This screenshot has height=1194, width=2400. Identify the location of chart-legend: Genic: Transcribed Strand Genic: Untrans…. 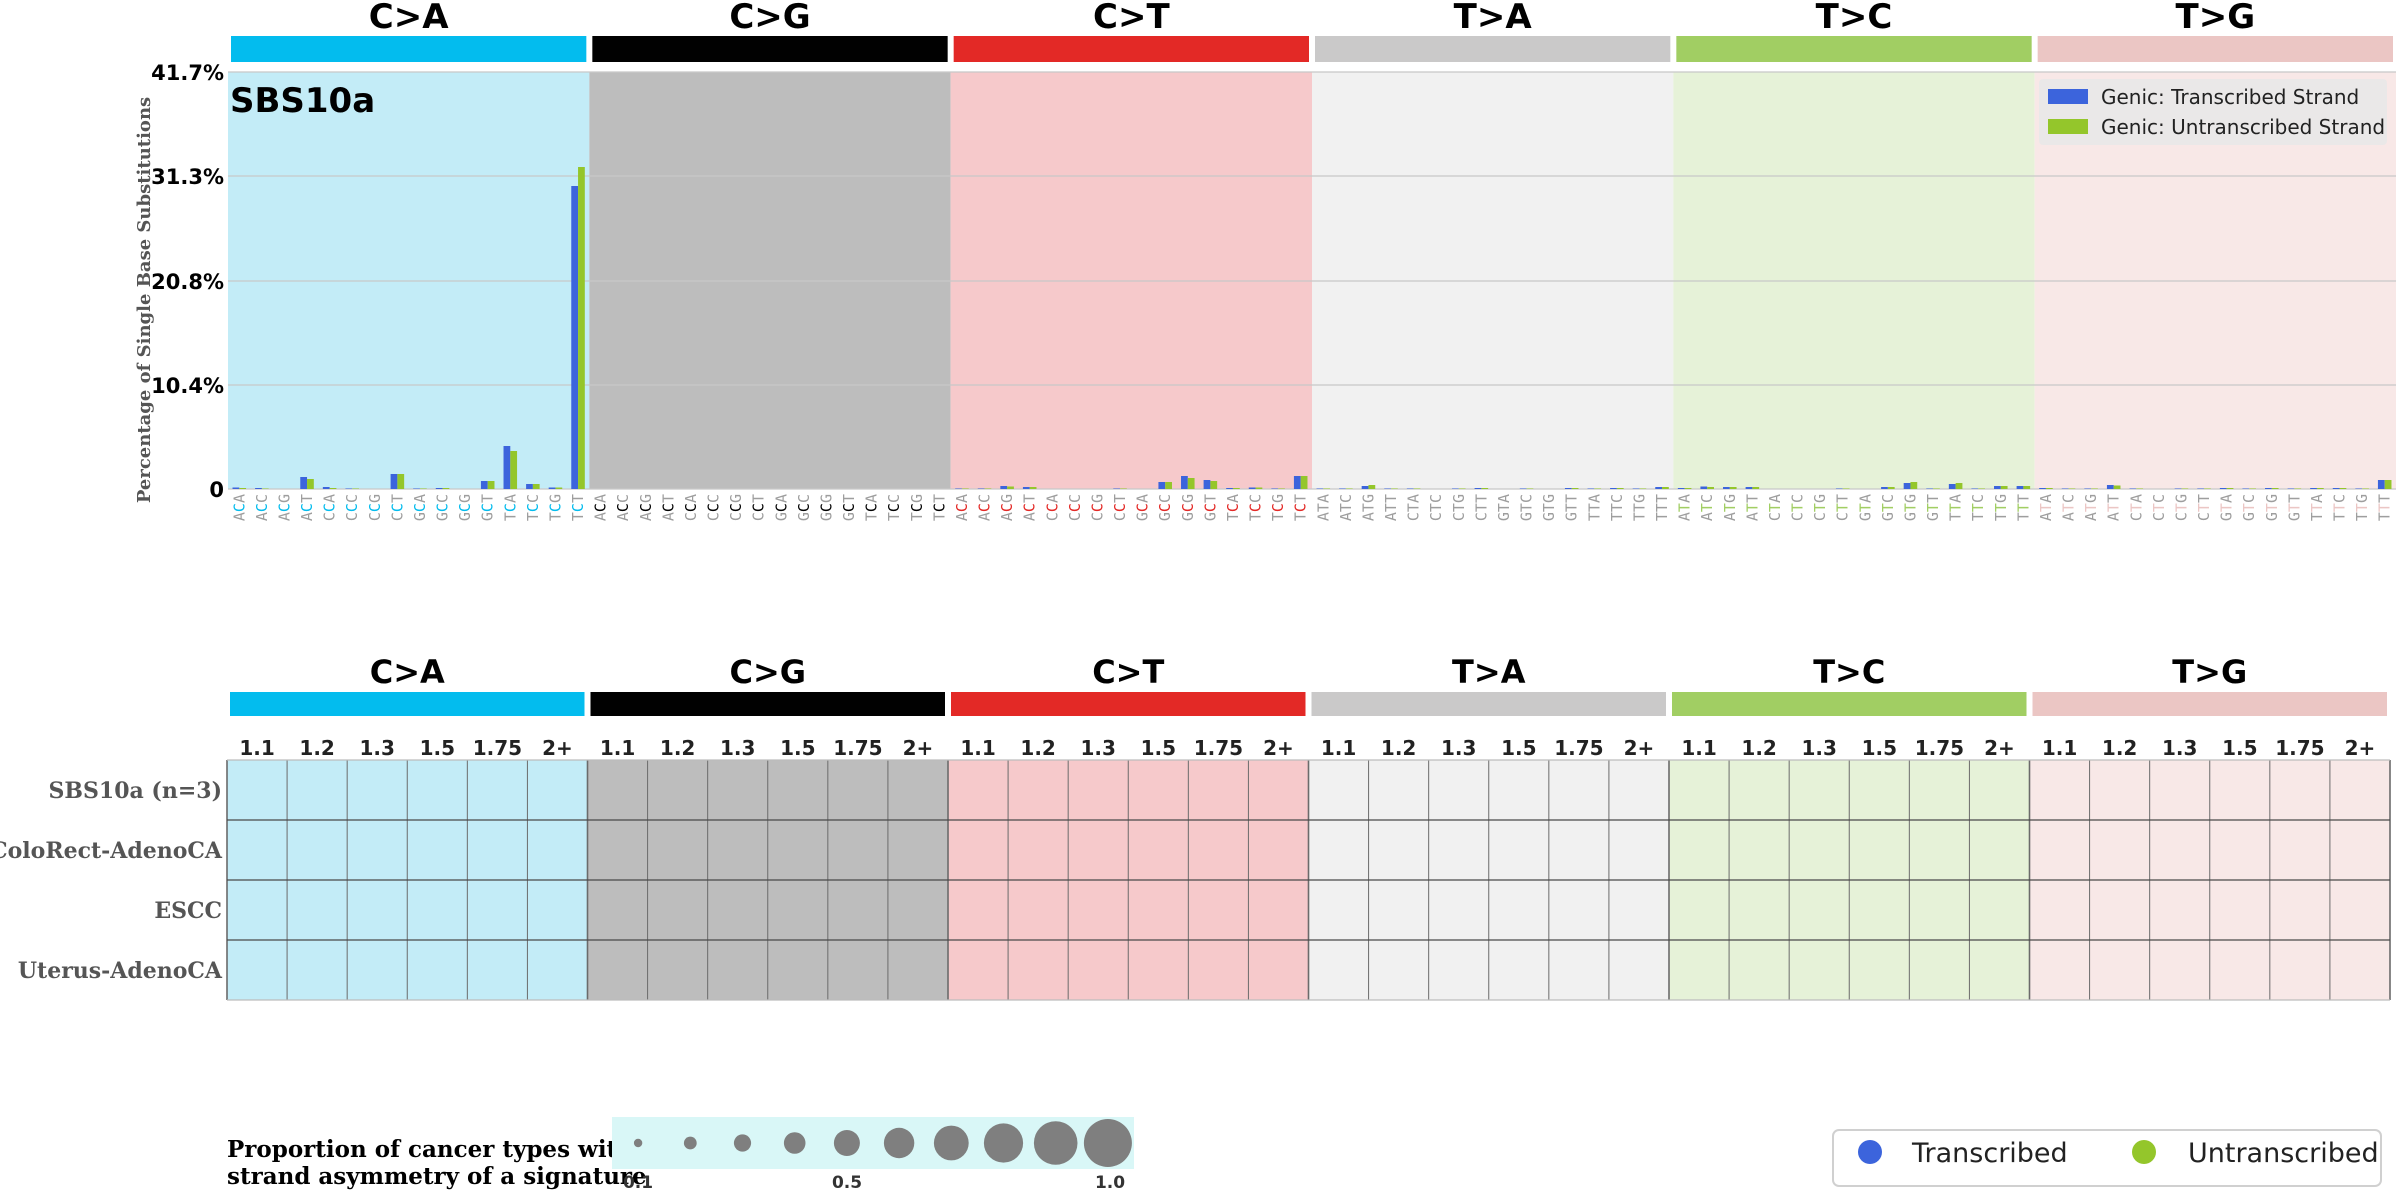
(2213, 112).